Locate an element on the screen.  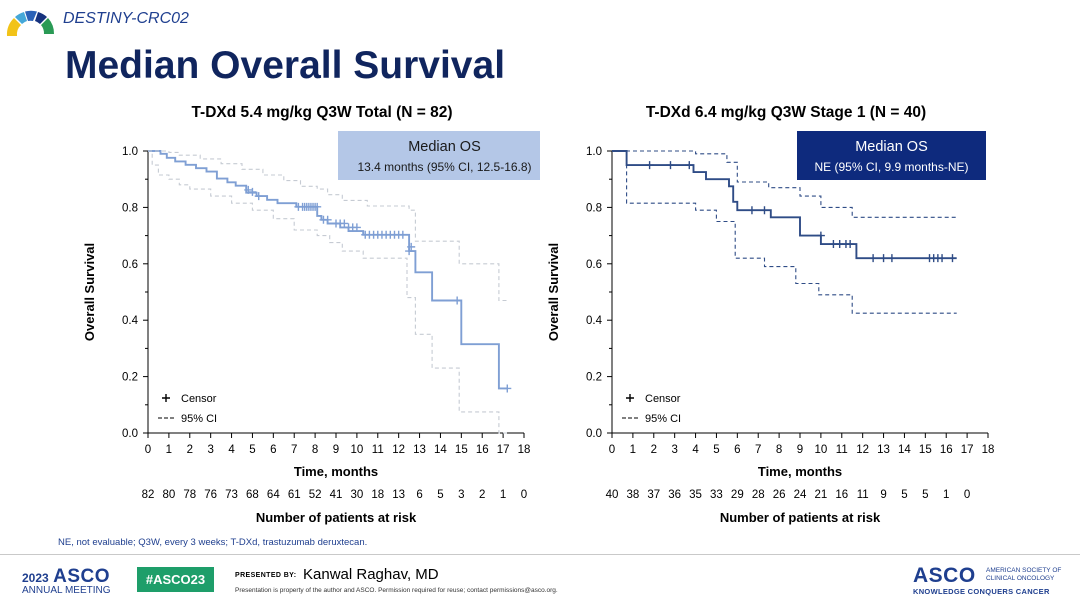
median-os-heading: Median OS is located at coordinates (444, 147).